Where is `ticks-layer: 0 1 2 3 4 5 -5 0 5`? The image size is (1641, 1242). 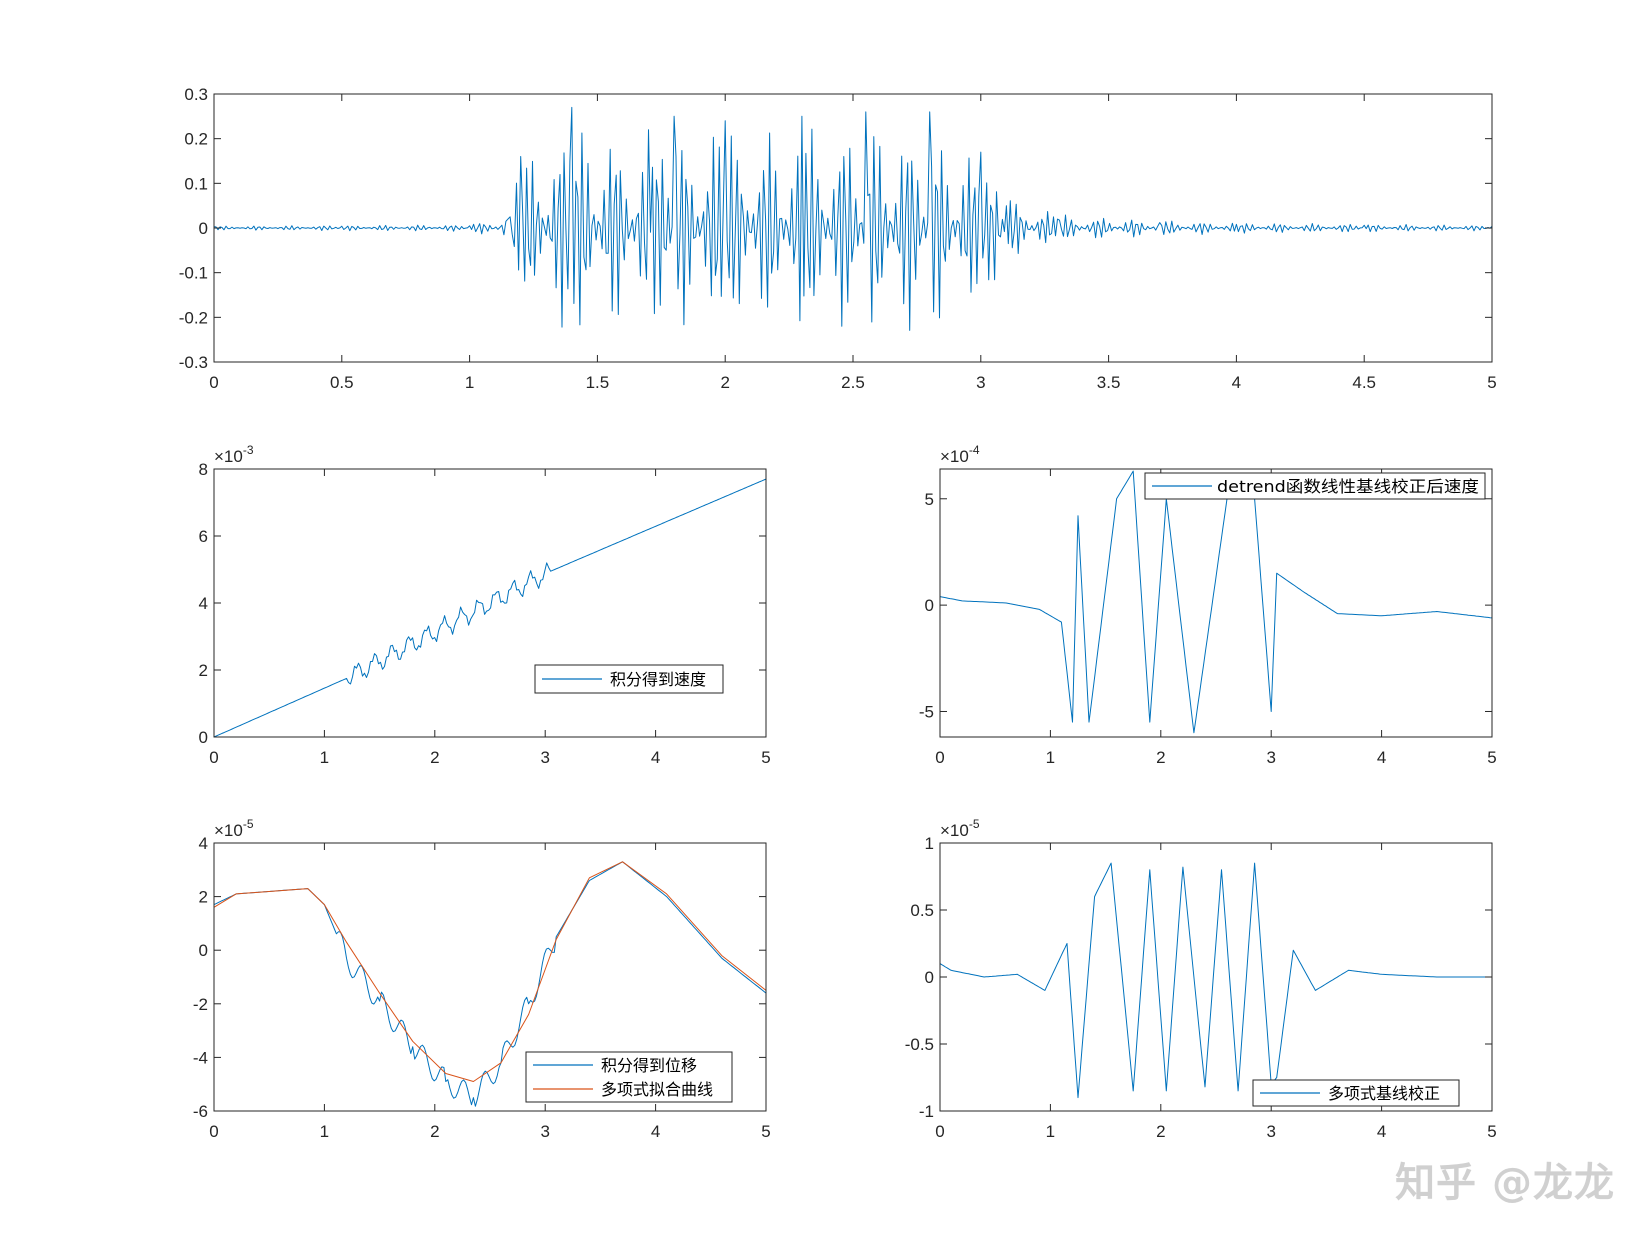
ticks-layer: 0 1 2 3 4 5 -5 0 5 is located at coordinates (1208, 618).